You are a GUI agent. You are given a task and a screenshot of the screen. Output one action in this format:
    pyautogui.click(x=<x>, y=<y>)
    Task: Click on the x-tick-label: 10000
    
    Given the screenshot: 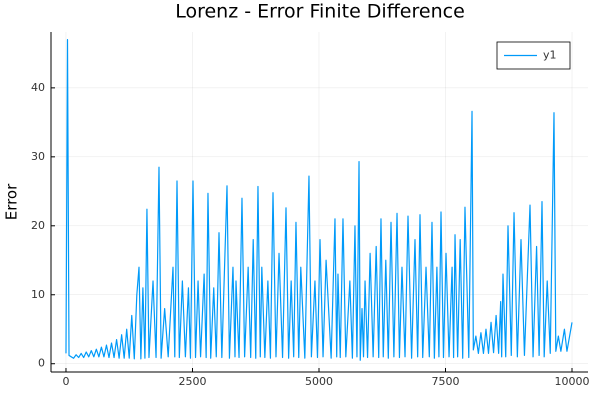 What is the action you would take?
    pyautogui.click(x=572, y=381)
    